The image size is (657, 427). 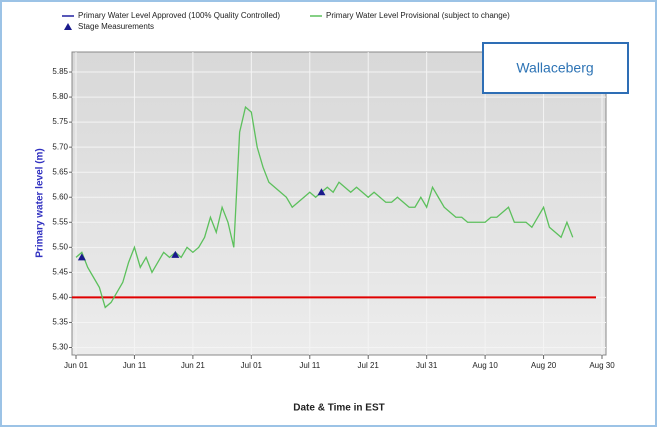 I want to click on y-tick-label: 5.70, so click(x=60, y=146).